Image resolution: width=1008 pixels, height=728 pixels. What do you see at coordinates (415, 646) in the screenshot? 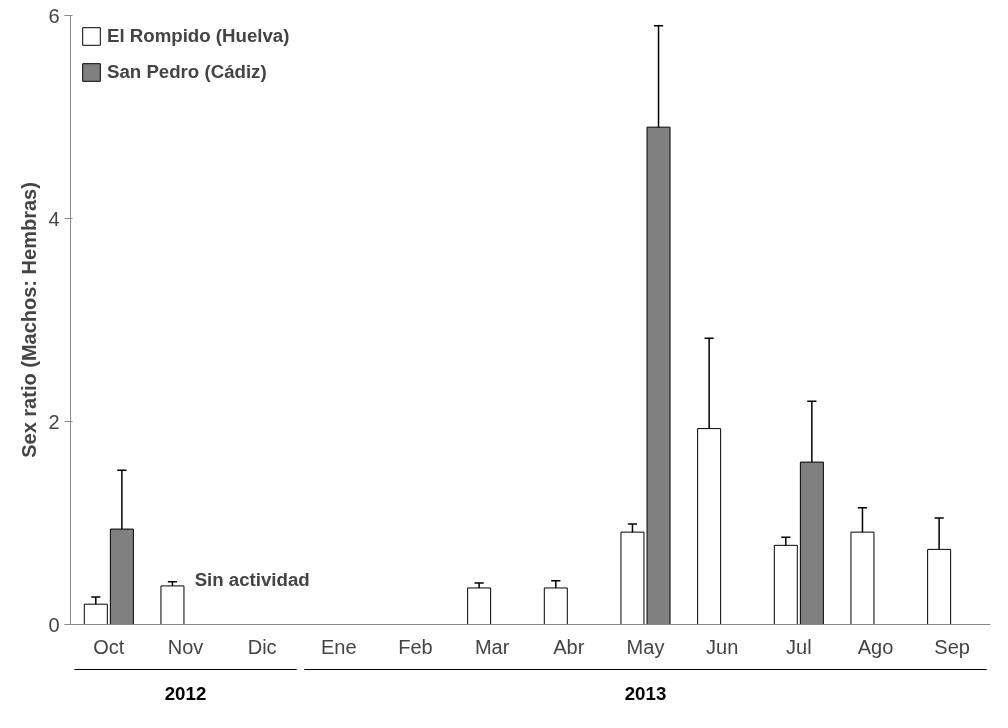
I see `x-tick-label: Feb` at bounding box center [415, 646].